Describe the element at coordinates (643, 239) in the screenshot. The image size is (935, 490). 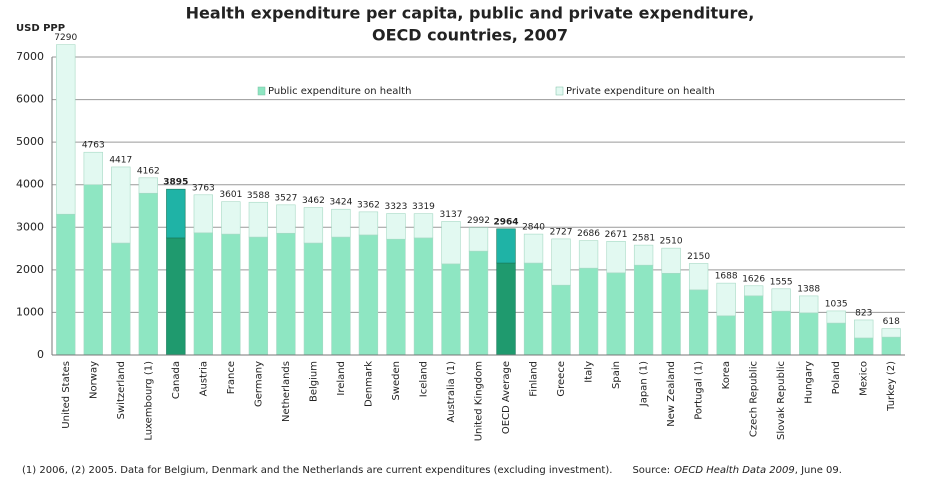
I see `total-label: 2581` at that location.